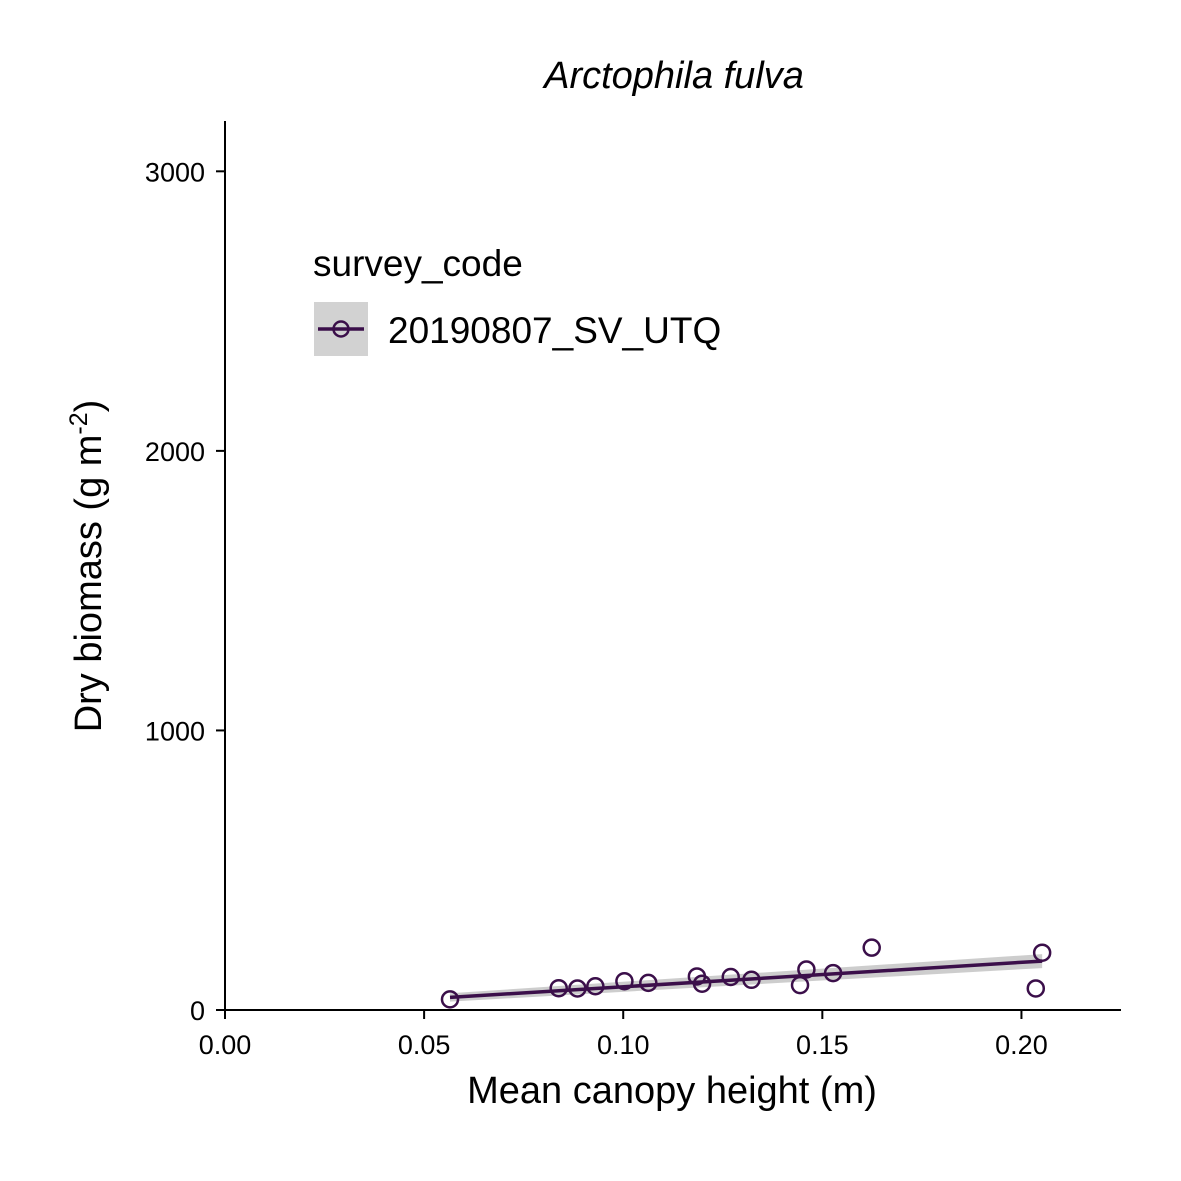 The width and height of the screenshot is (1181, 1181). What do you see at coordinates (1021, 1045) in the screenshot?
I see `x-tick-label: 0.20` at bounding box center [1021, 1045].